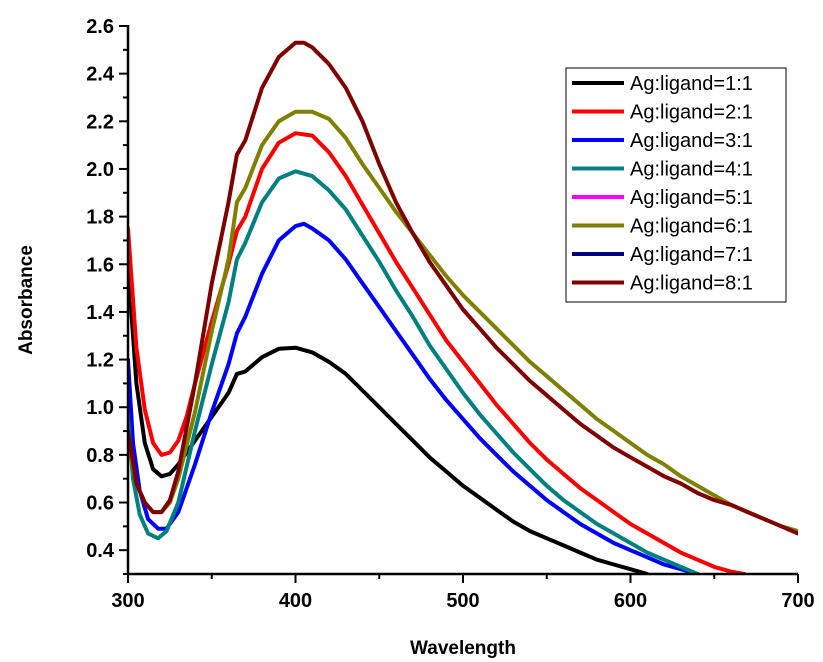 This screenshot has height=662, width=823. I want to click on y-tick-label: 1.0, so click(100, 408).